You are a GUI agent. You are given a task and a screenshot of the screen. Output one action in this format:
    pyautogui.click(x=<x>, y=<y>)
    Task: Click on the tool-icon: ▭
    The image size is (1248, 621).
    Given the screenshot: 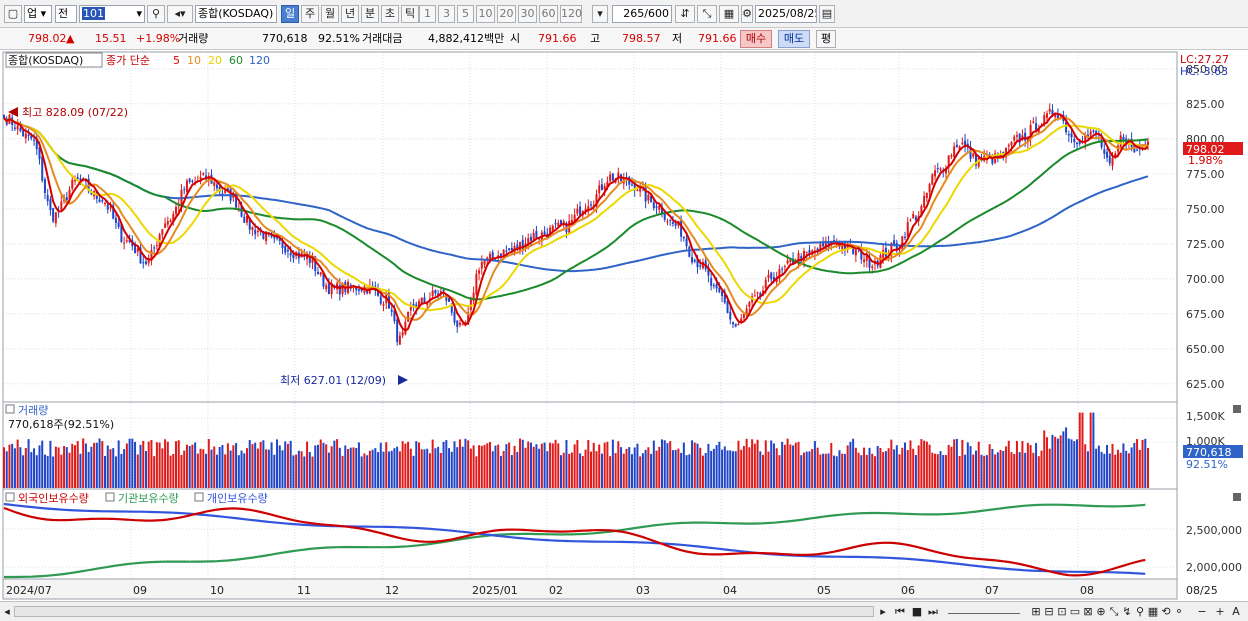 What is the action you would take?
    pyautogui.click(x=1075, y=611)
    